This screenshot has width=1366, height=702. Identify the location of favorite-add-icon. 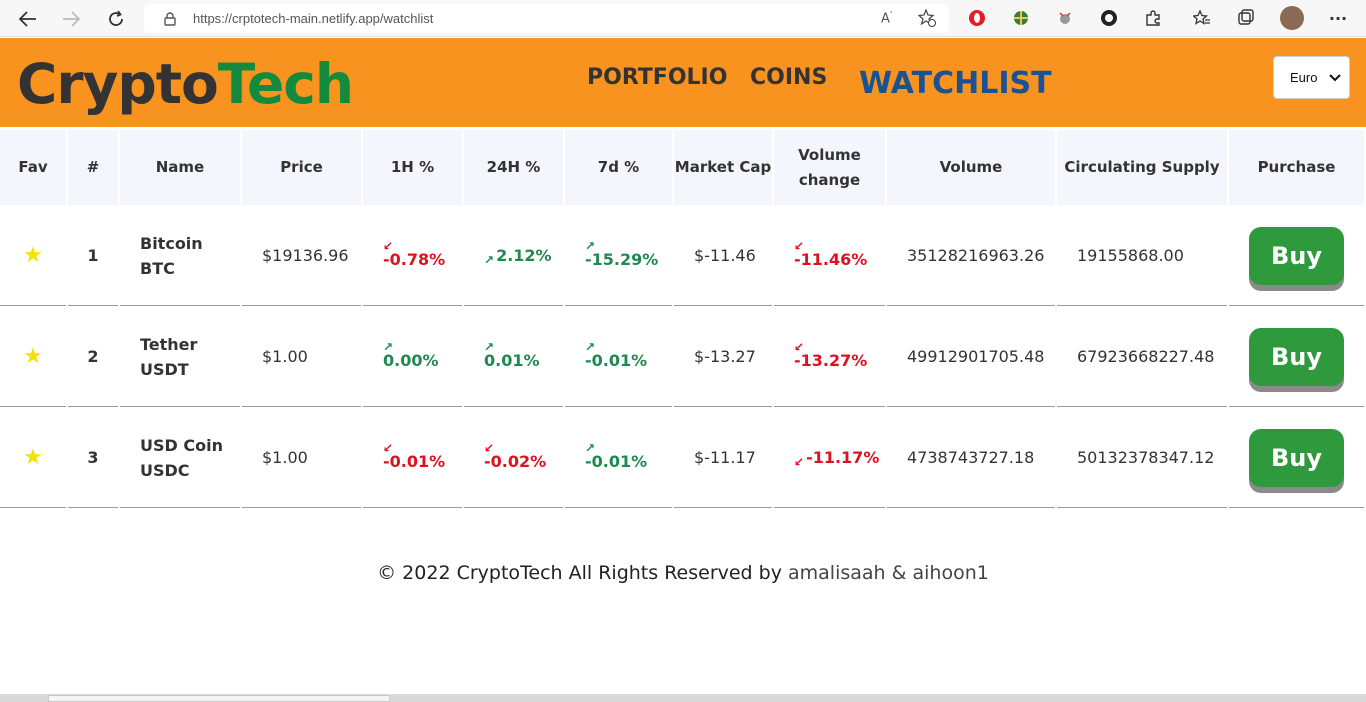
(927, 19).